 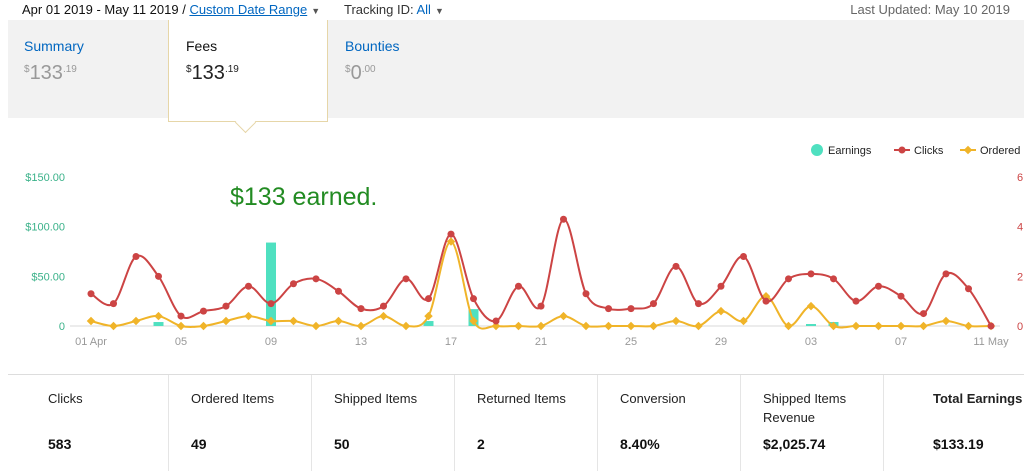 I want to click on legend-clicks-label: Clicks, so click(x=929, y=151).